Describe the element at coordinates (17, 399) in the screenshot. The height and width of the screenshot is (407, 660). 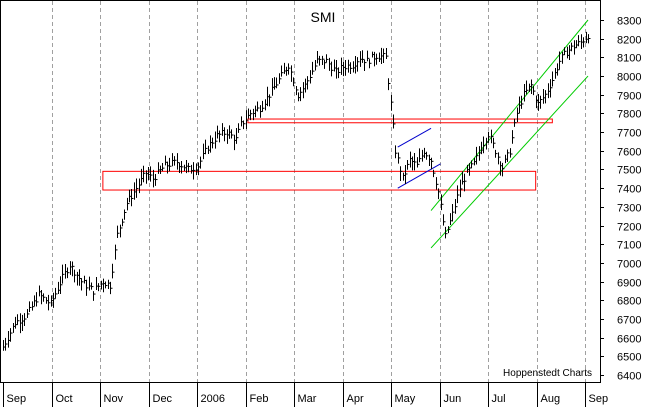
I see `x-tick-label: Sep` at that location.